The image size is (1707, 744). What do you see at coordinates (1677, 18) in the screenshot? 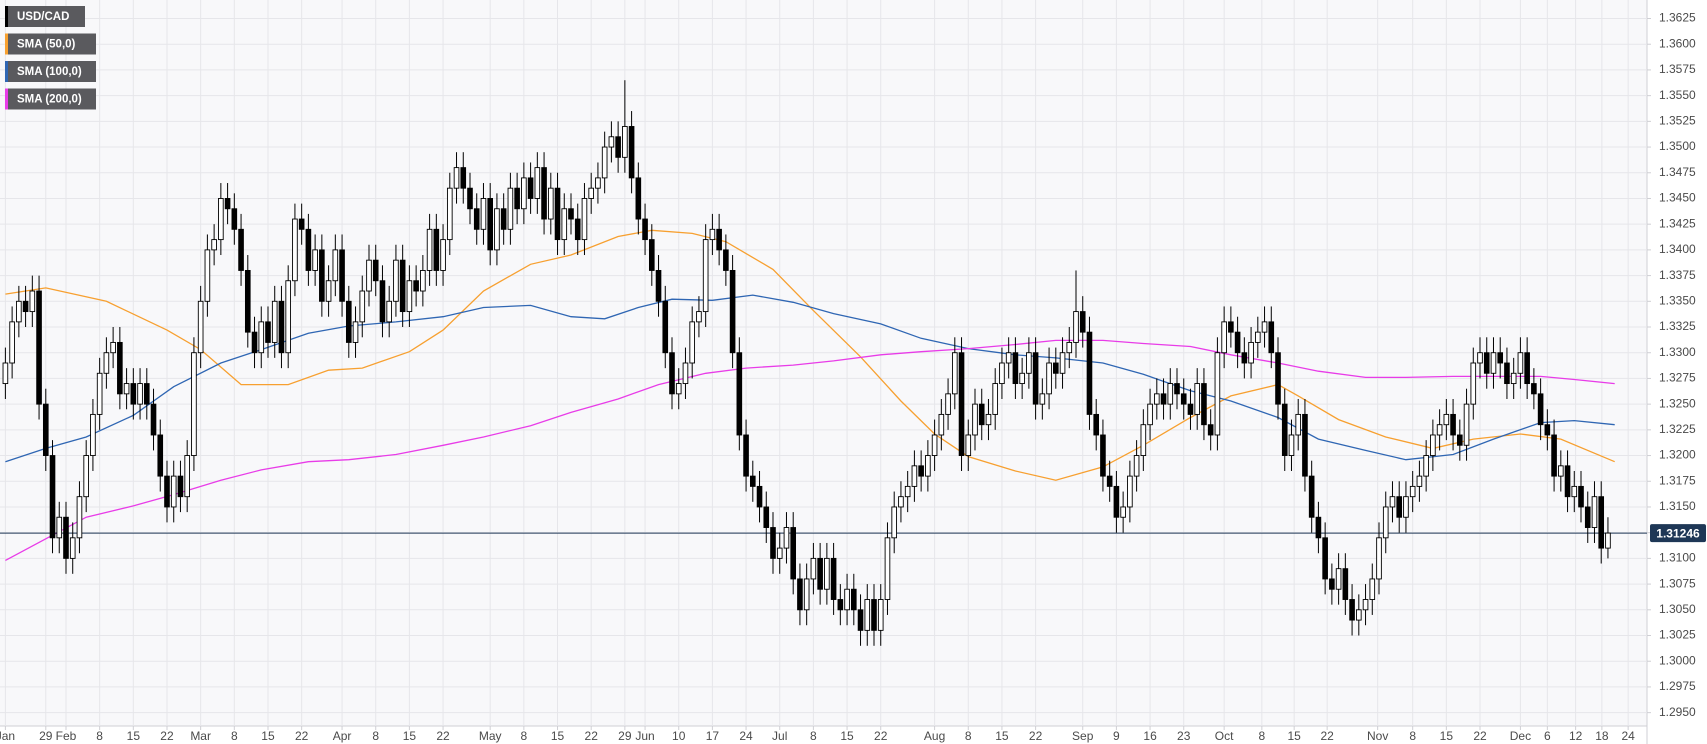
I see `y-tick-label: 1.3625` at bounding box center [1677, 18].